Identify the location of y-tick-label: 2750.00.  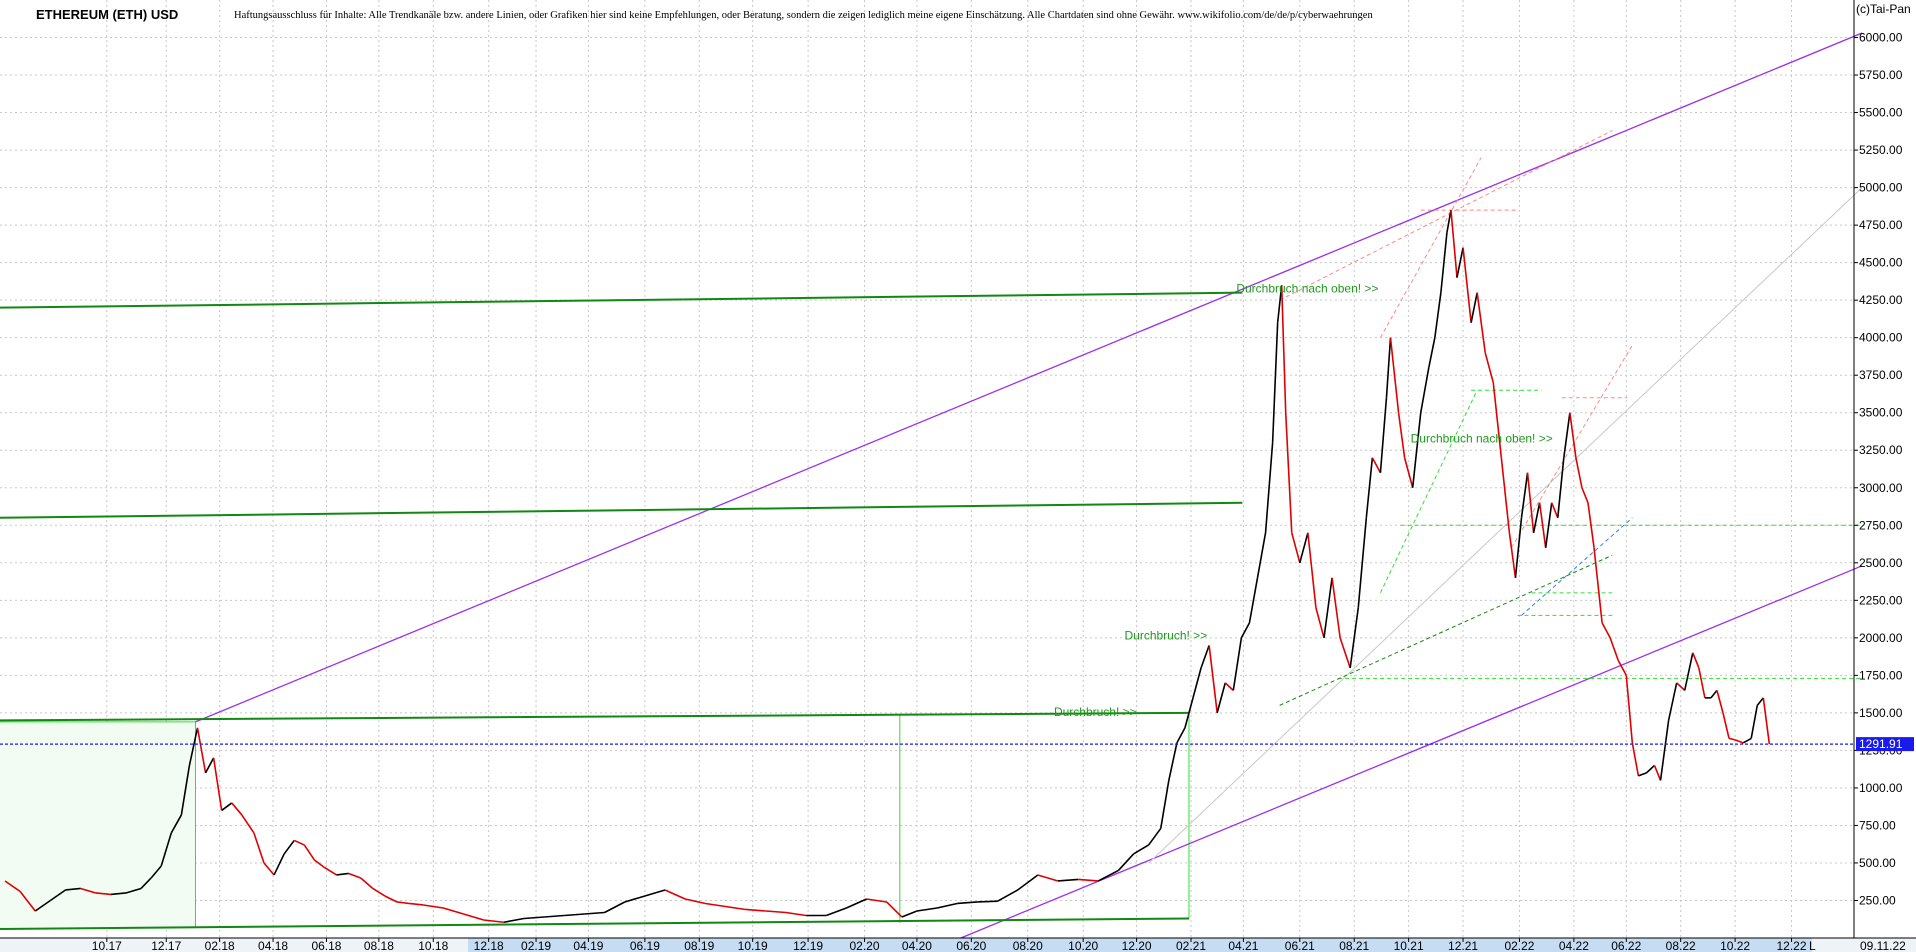
(1881, 525).